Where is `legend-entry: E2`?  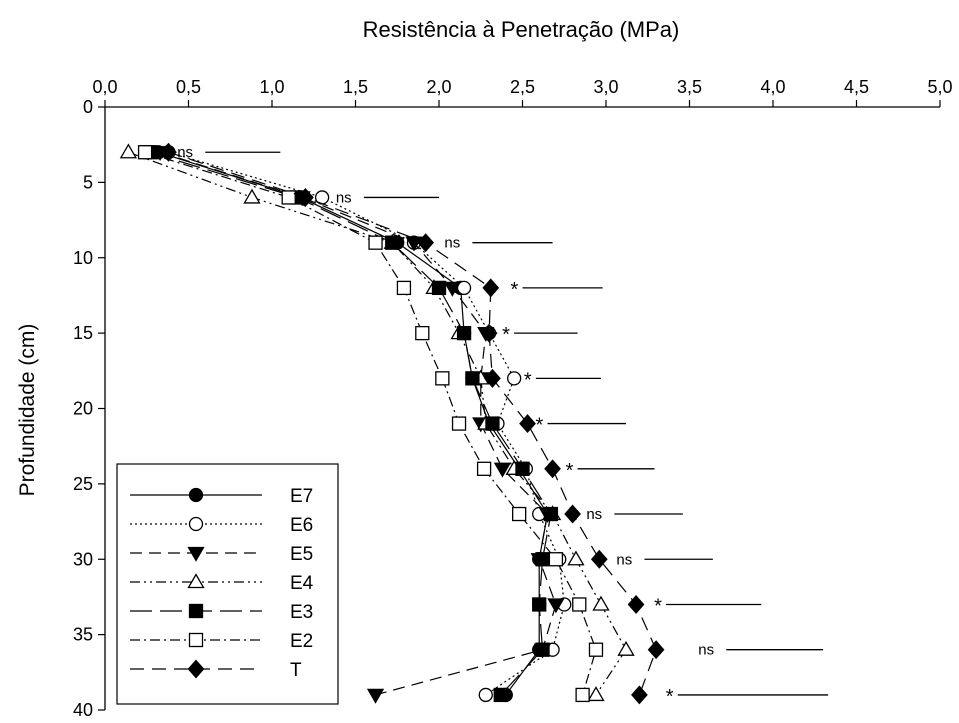 legend-entry: E2 is located at coordinates (221, 641).